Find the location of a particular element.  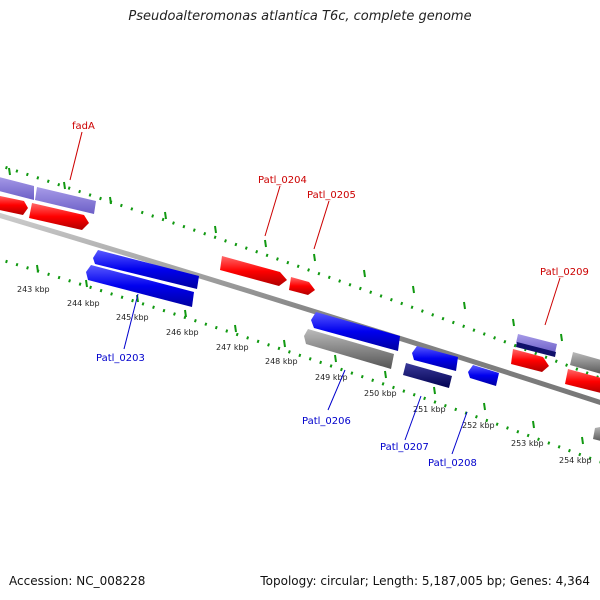

kbp-label: 252 kbp is located at coordinates (478, 425).